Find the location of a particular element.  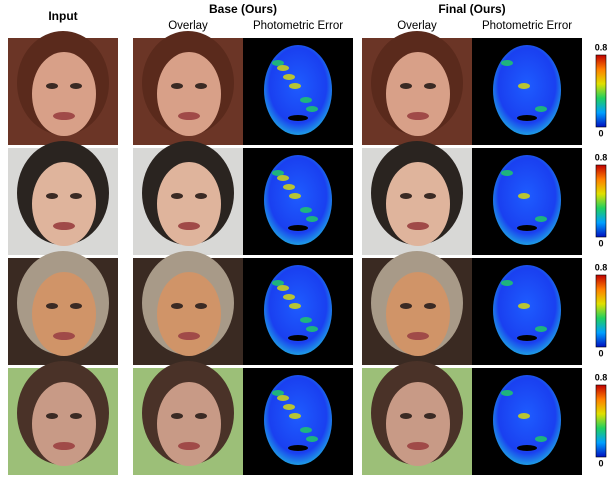

base-overlay-header: Overlay is located at coordinates (188, 26).